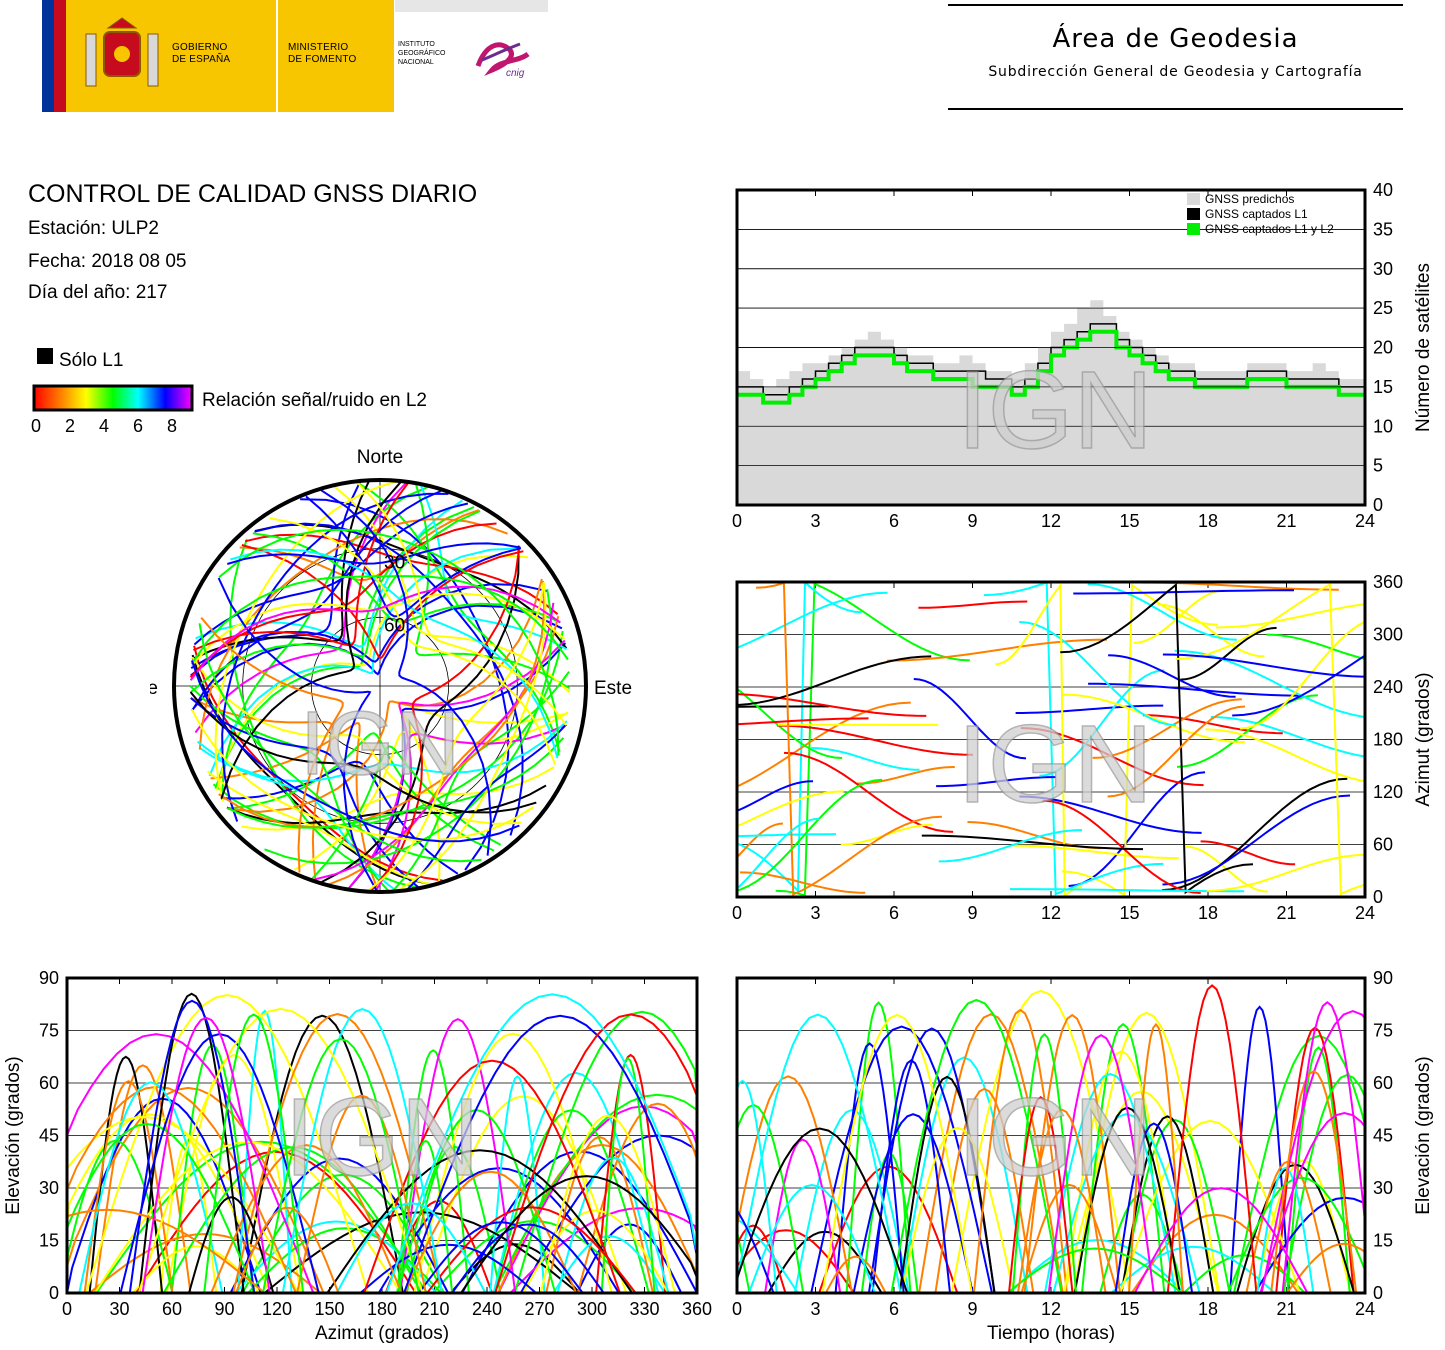  I want to click on x-tick-label: 18, so click(1208, 521).